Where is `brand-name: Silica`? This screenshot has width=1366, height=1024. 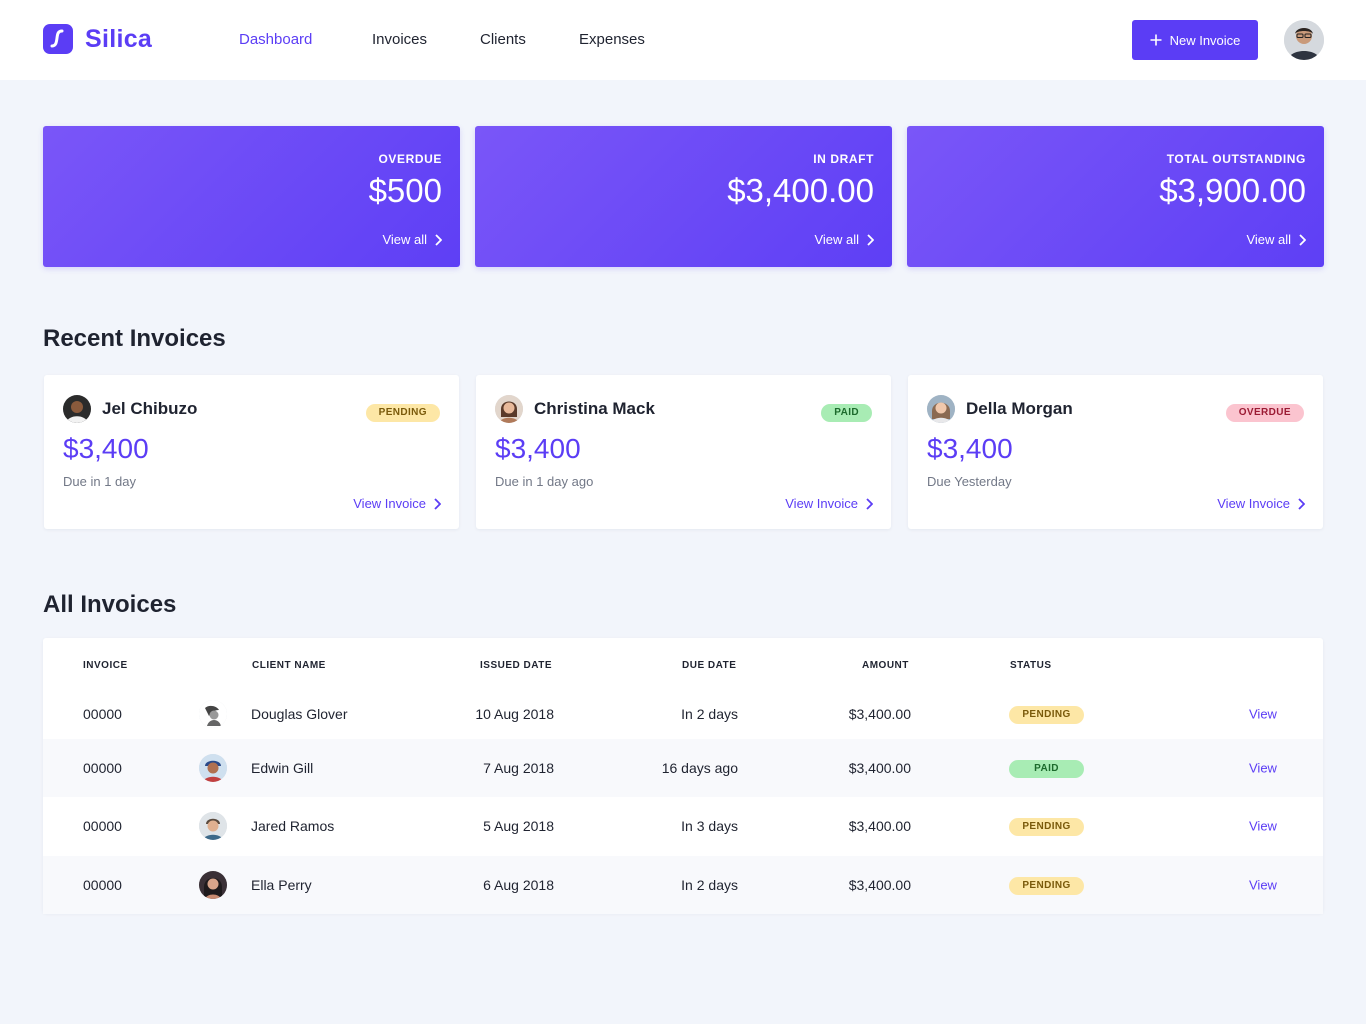
brand-name: Silica is located at coordinates (119, 38).